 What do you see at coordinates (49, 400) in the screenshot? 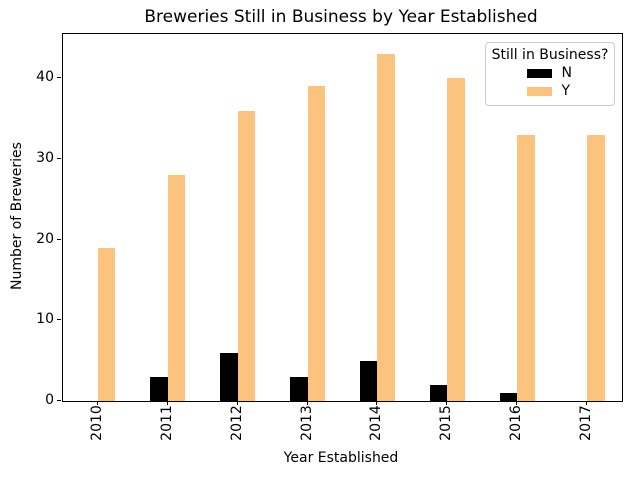
I see `y-tick-label: 0` at bounding box center [49, 400].